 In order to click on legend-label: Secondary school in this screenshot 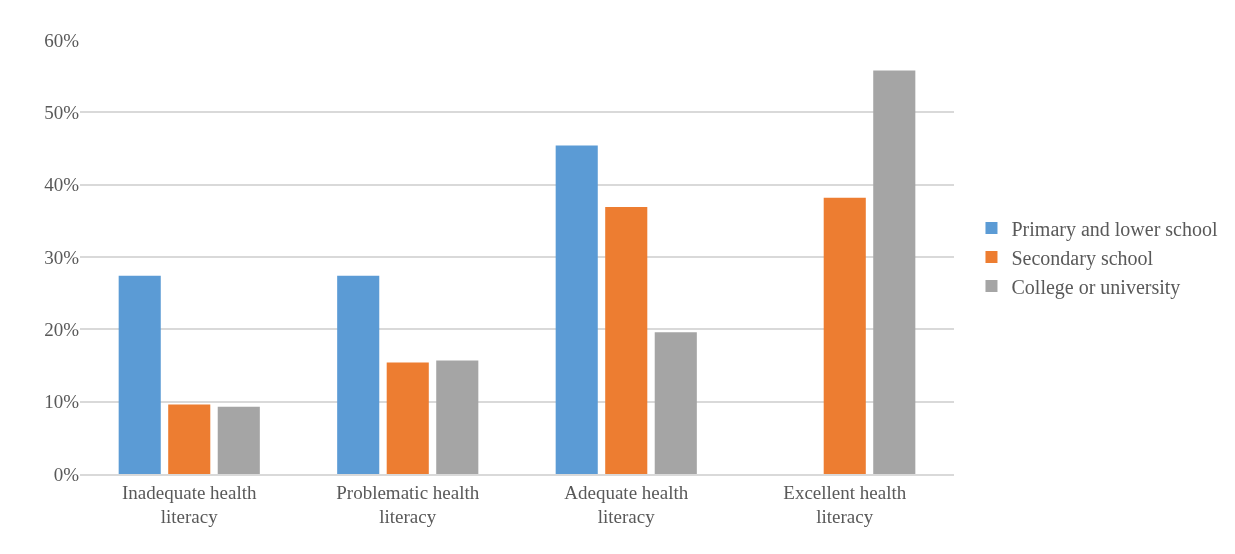, I will do `click(1082, 258)`.